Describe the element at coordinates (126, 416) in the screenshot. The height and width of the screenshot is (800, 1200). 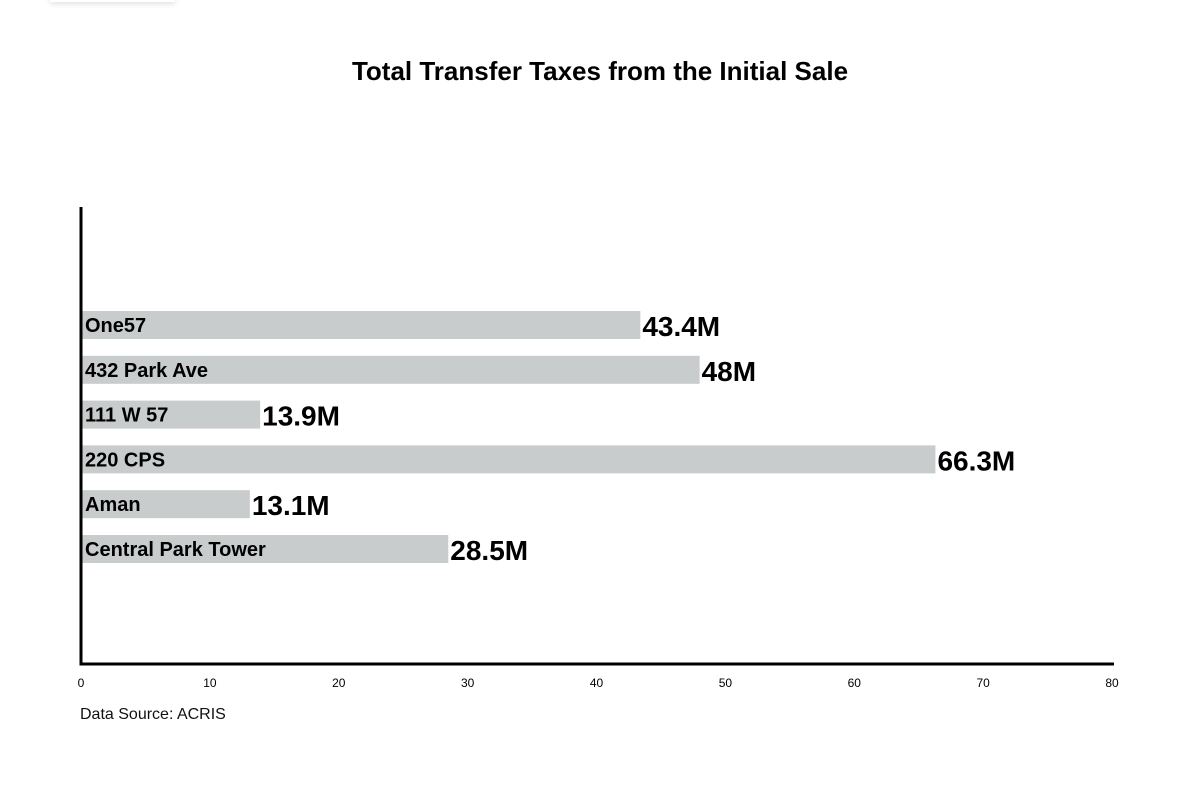
I see `bar-category-label: 111 W 57` at that location.